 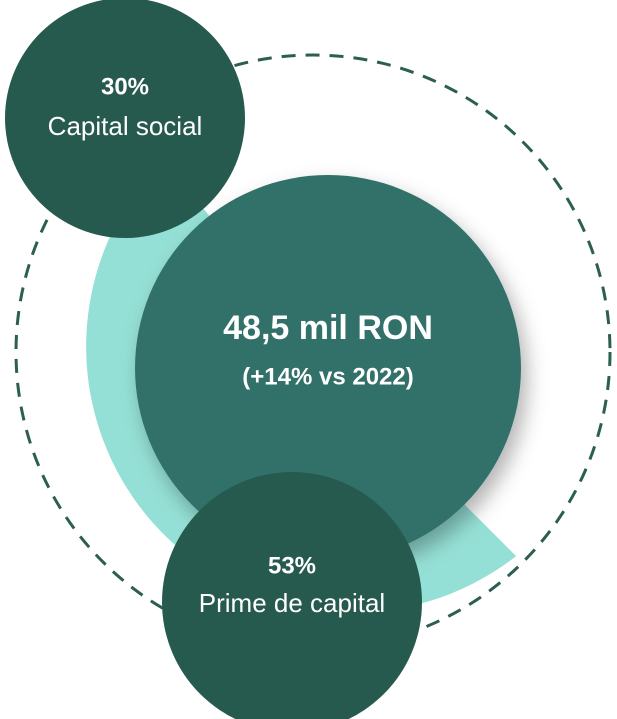 I want to click on segment-label: Prime de capital, so click(x=292, y=603).